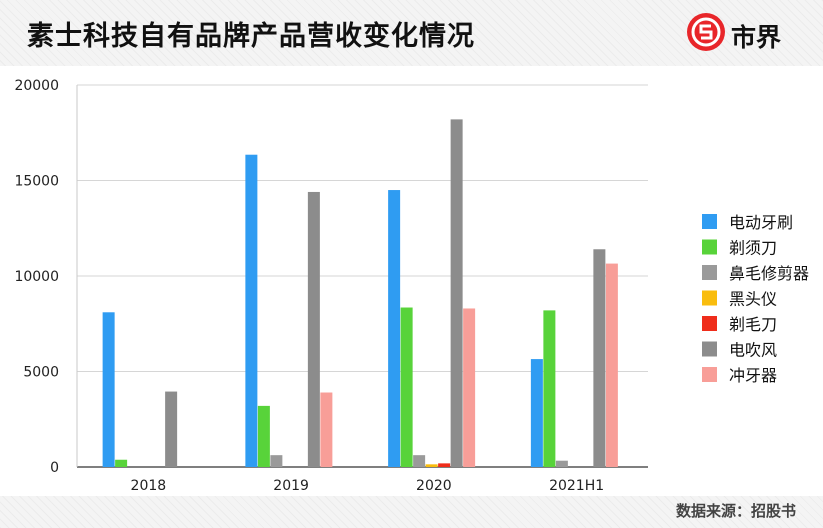 The height and width of the screenshot is (528, 823). Describe the element at coordinates (761, 222) in the screenshot. I see `legend-label: 电动牙刷` at that location.